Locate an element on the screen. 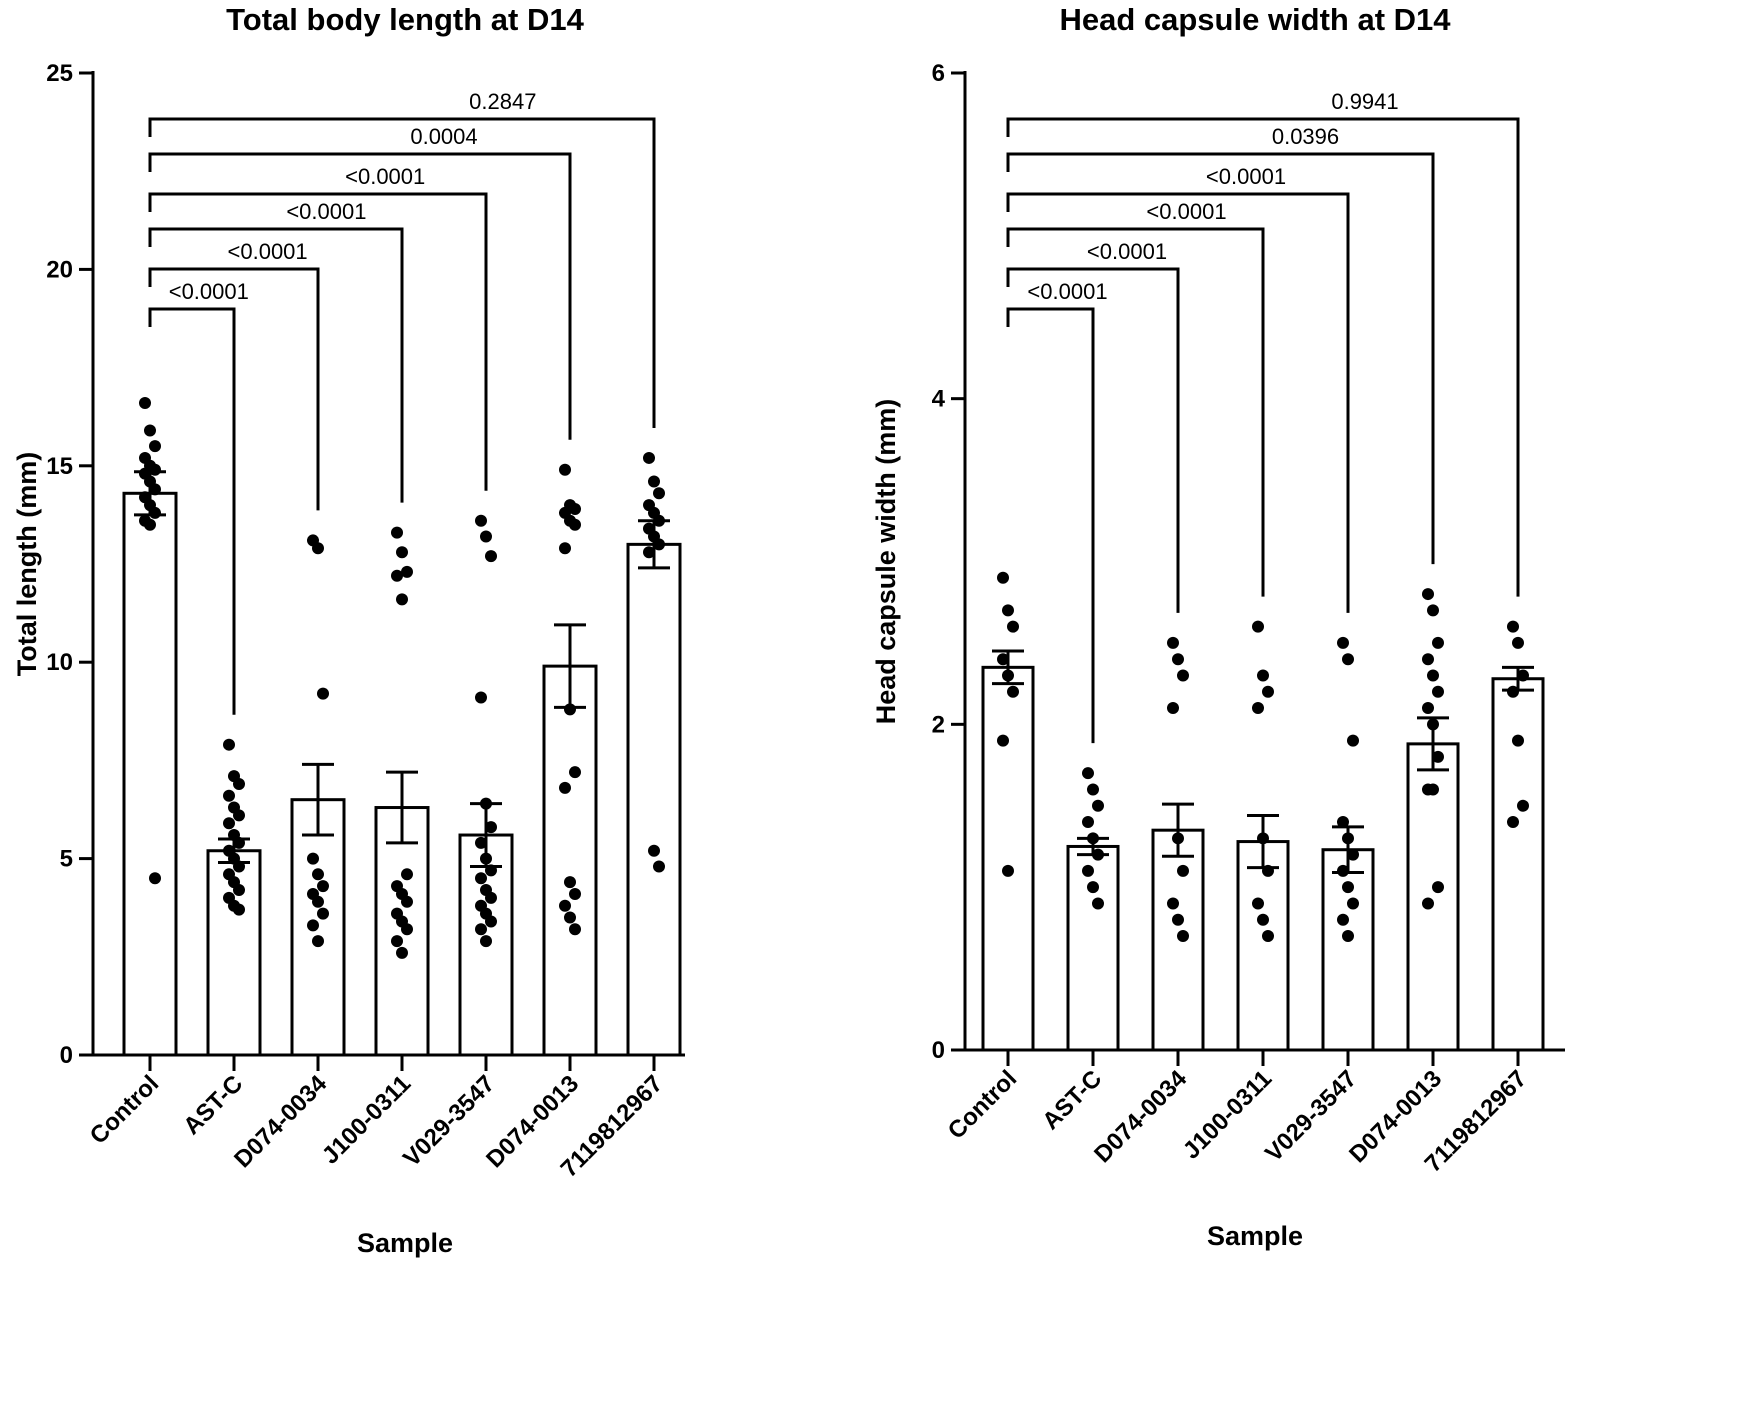 The height and width of the screenshot is (1408, 1750). category-label: D074-0034 is located at coordinates (281, 1122).